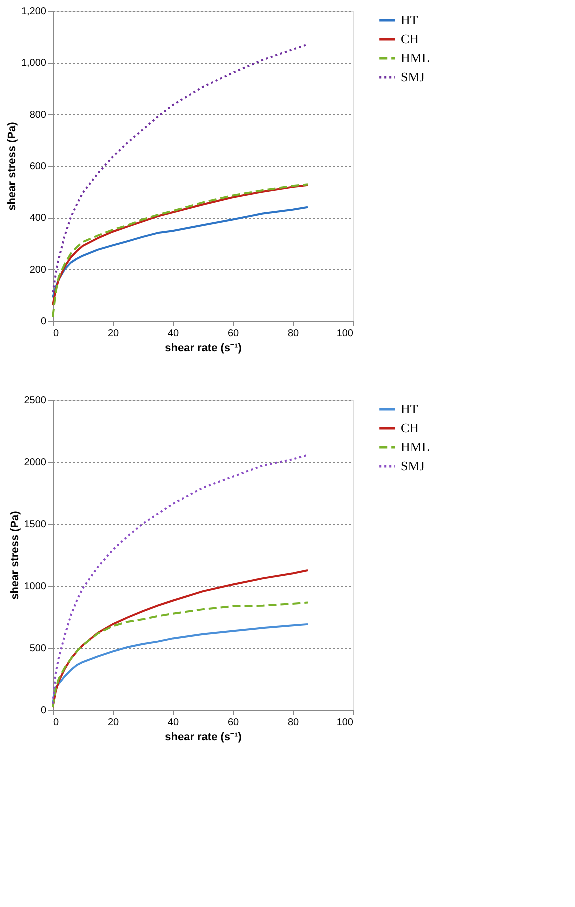 Image resolution: width=575 pixels, height=907 pixels. I want to click on y-tick-label: 2000, so click(35, 463).